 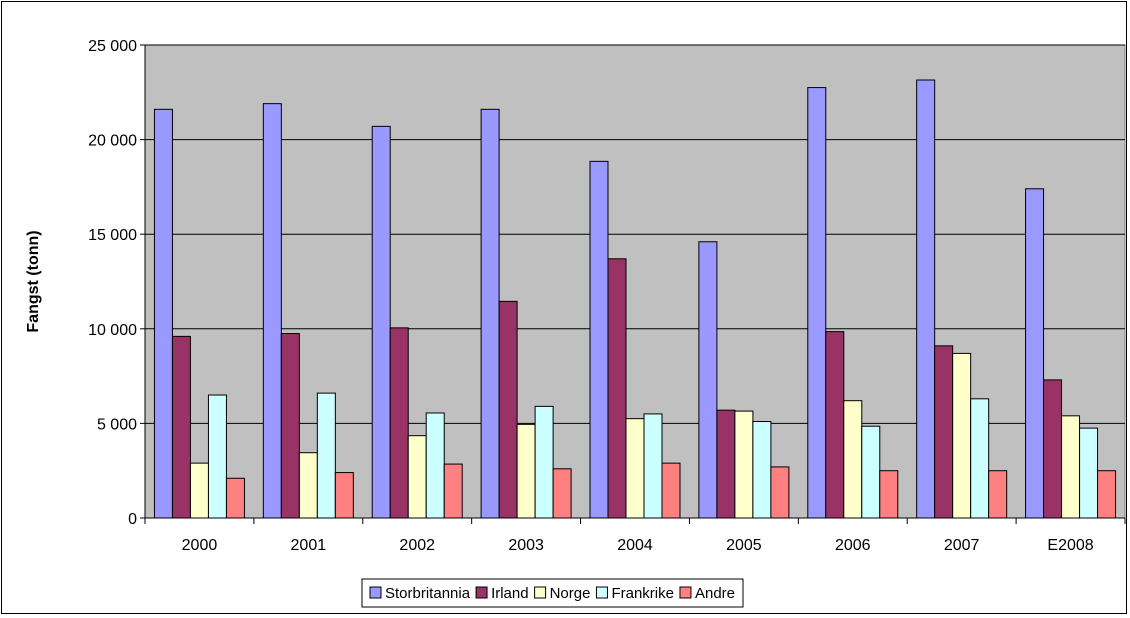 I want to click on bar-frankrike-2003, so click(x=544, y=462).